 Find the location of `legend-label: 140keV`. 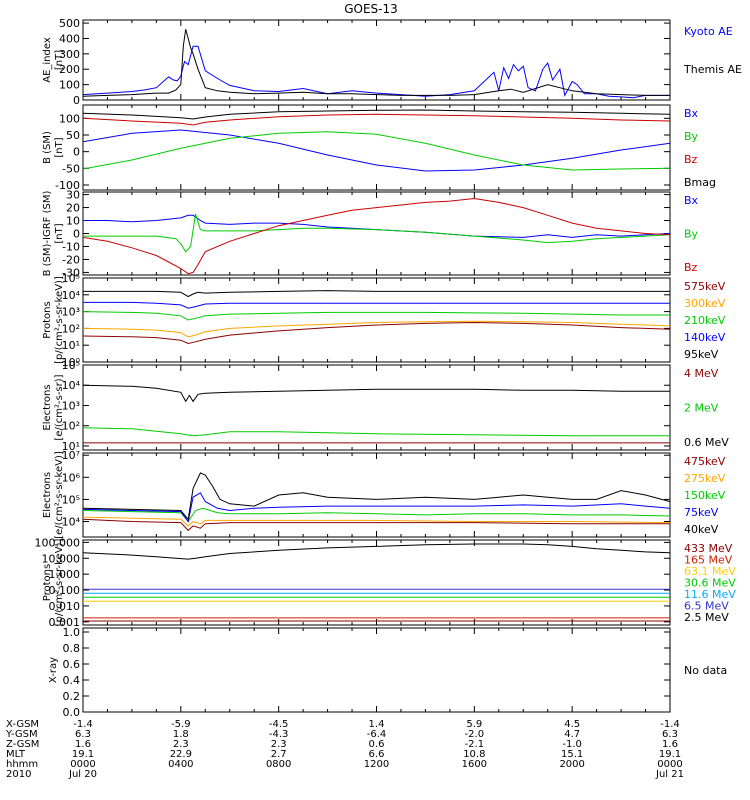

legend-label: 140keV is located at coordinates (705, 337).